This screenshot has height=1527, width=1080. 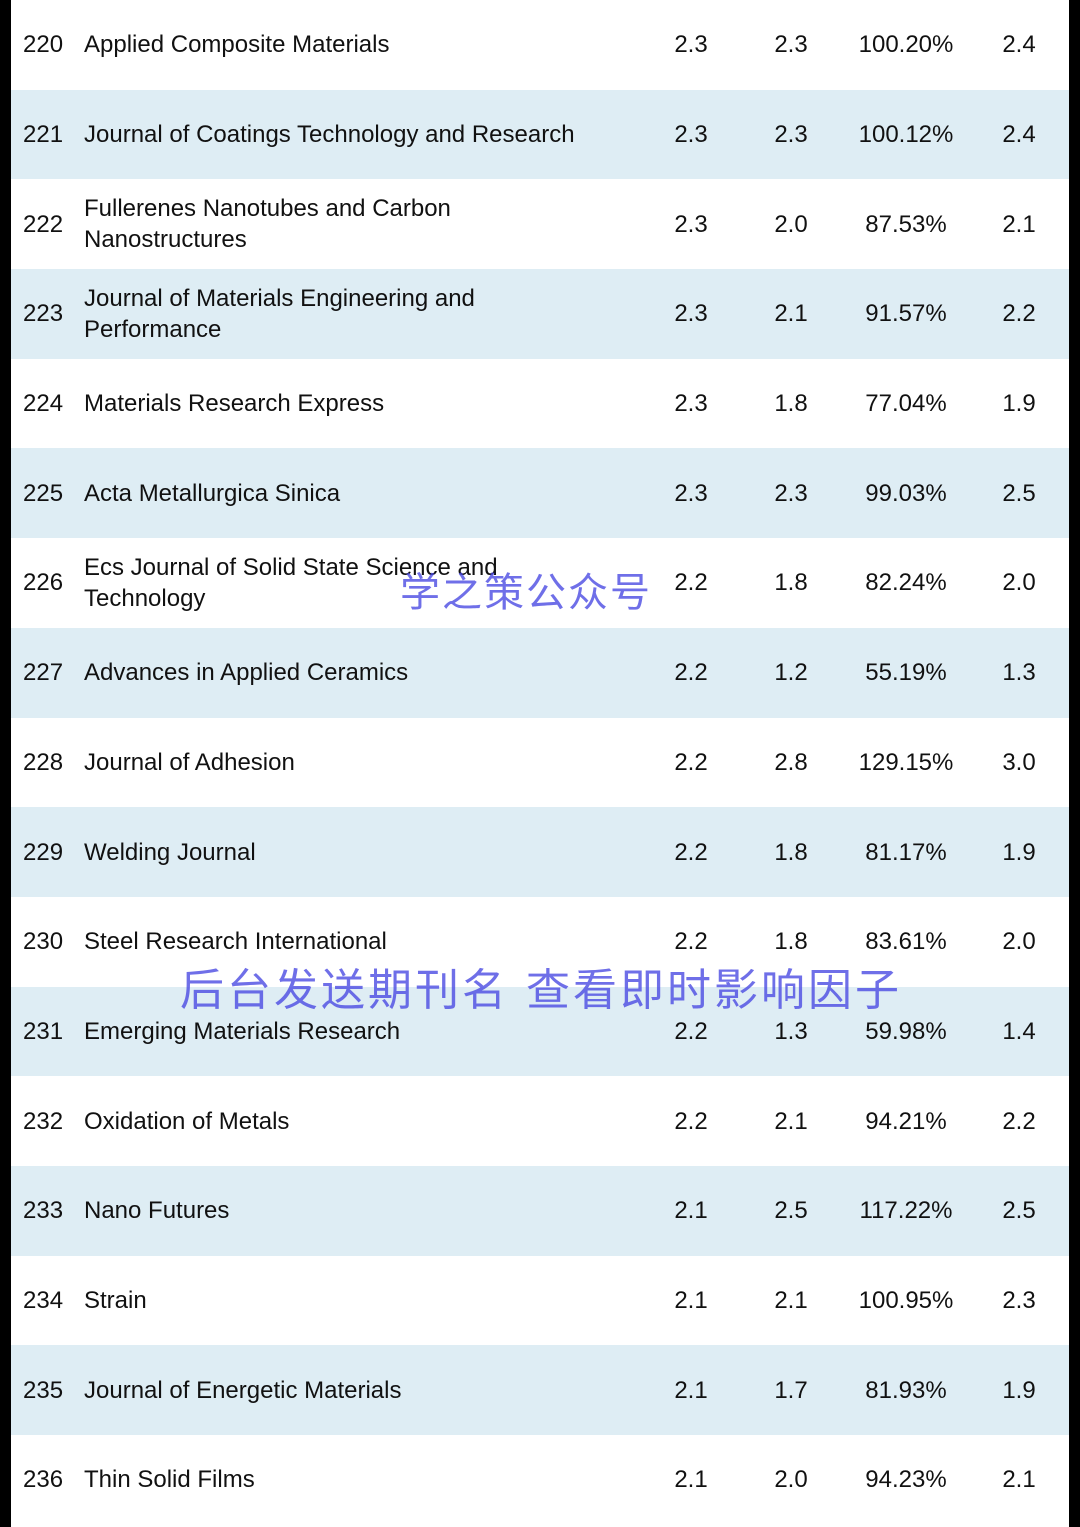 What do you see at coordinates (237, 45) in the screenshot?
I see `journal-name-cell: Applied Composite Materials` at bounding box center [237, 45].